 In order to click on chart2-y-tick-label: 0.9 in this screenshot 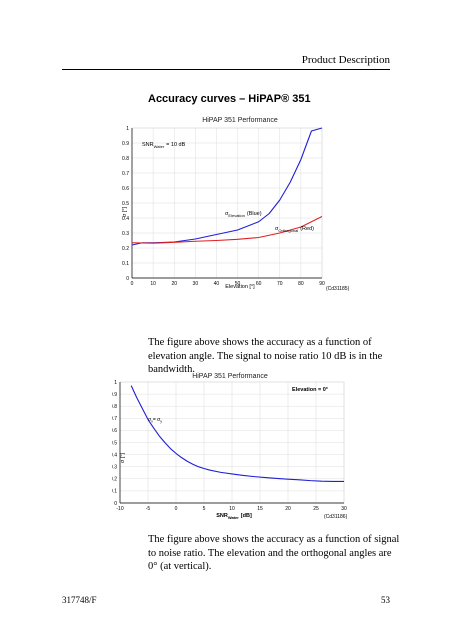, I will do `click(114, 395)`.